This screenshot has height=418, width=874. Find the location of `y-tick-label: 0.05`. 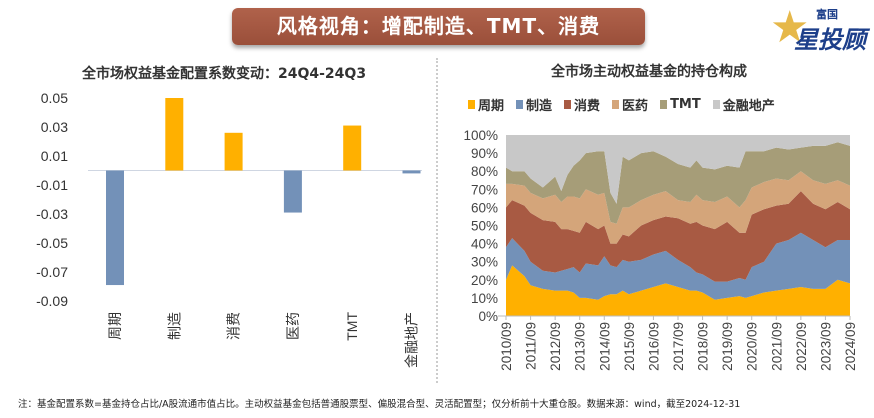

y-tick-label: 0.05 is located at coordinates (54, 98).